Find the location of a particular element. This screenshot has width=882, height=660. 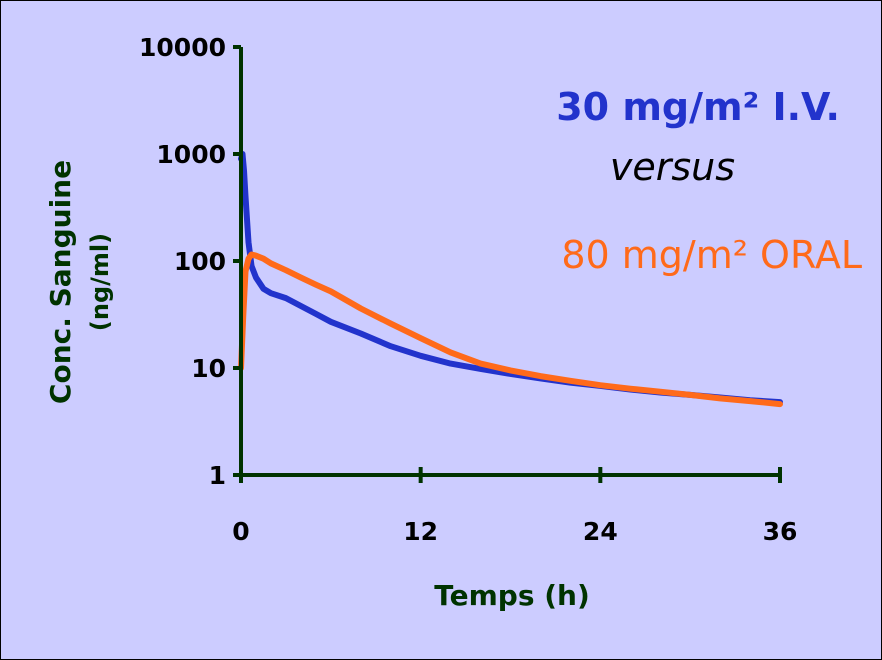

y-tick-label: 10000 is located at coordinates (182, 47).